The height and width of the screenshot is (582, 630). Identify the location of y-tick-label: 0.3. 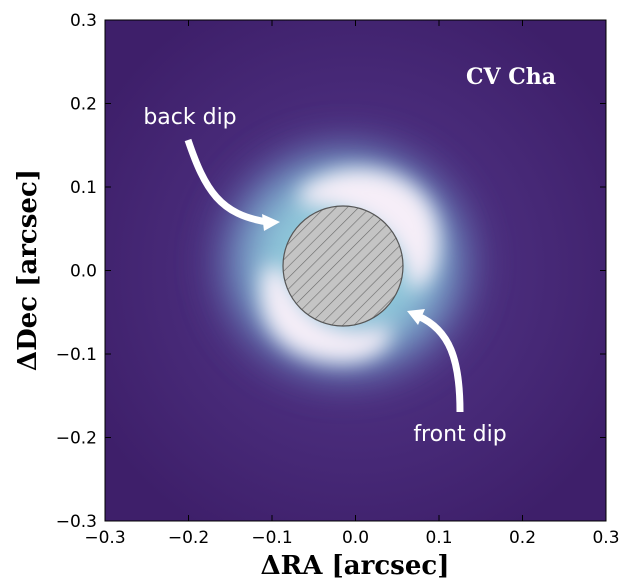
(83, 21).